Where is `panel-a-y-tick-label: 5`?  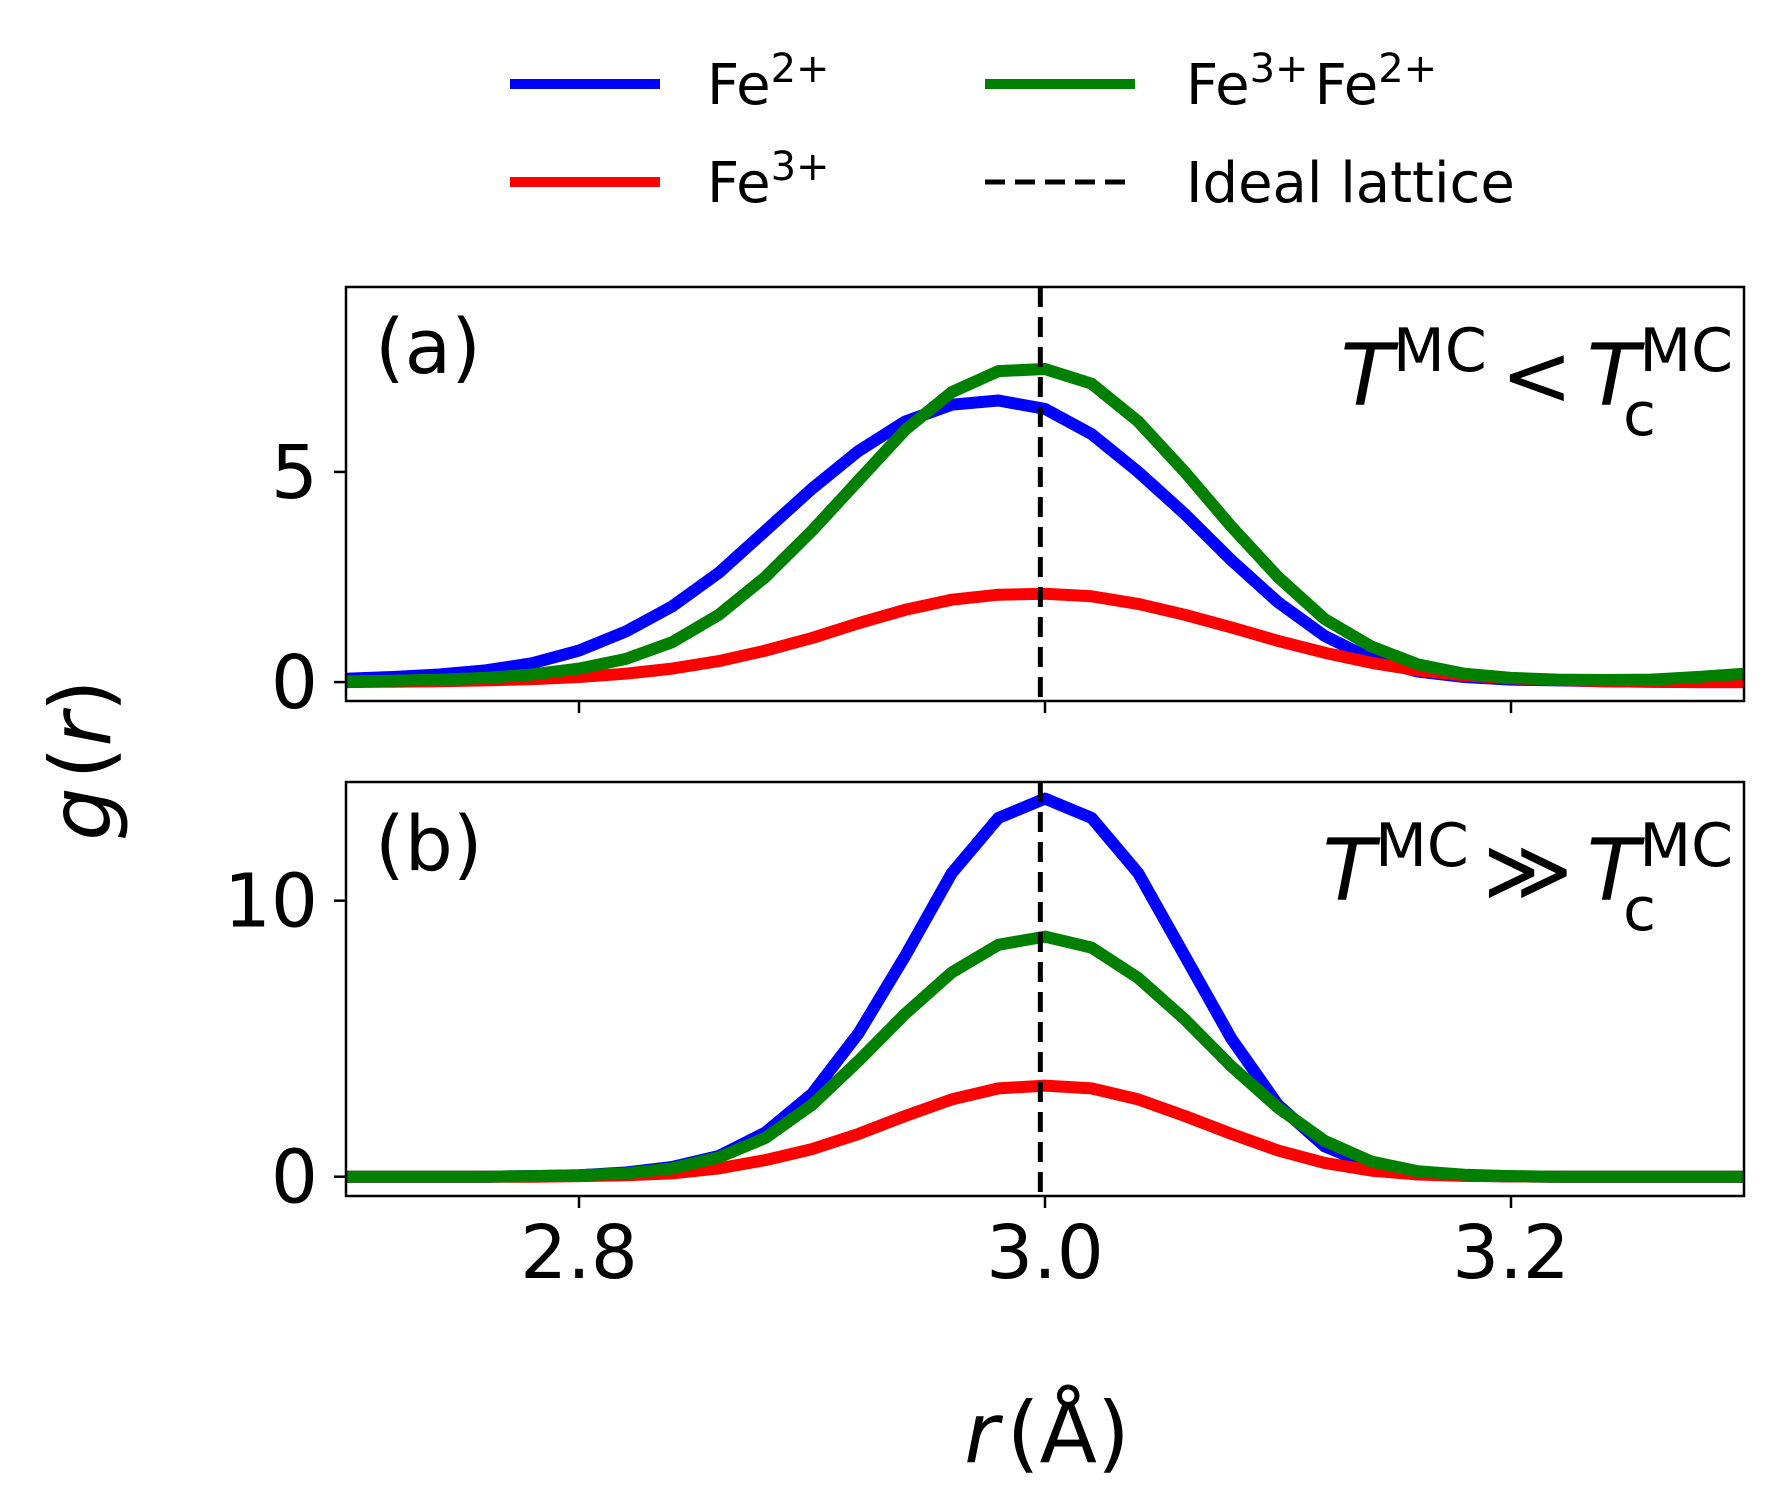
panel-a-y-tick-label: 5 is located at coordinates (294, 473).